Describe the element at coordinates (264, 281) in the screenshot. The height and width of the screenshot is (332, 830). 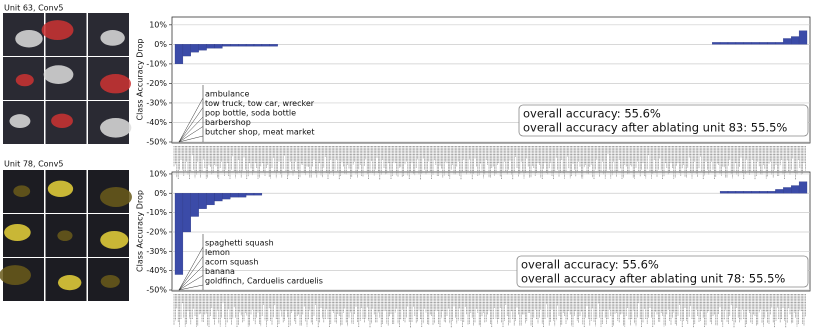
I see `annotation-label: goldfinch, Carduelis carduelis` at that location.